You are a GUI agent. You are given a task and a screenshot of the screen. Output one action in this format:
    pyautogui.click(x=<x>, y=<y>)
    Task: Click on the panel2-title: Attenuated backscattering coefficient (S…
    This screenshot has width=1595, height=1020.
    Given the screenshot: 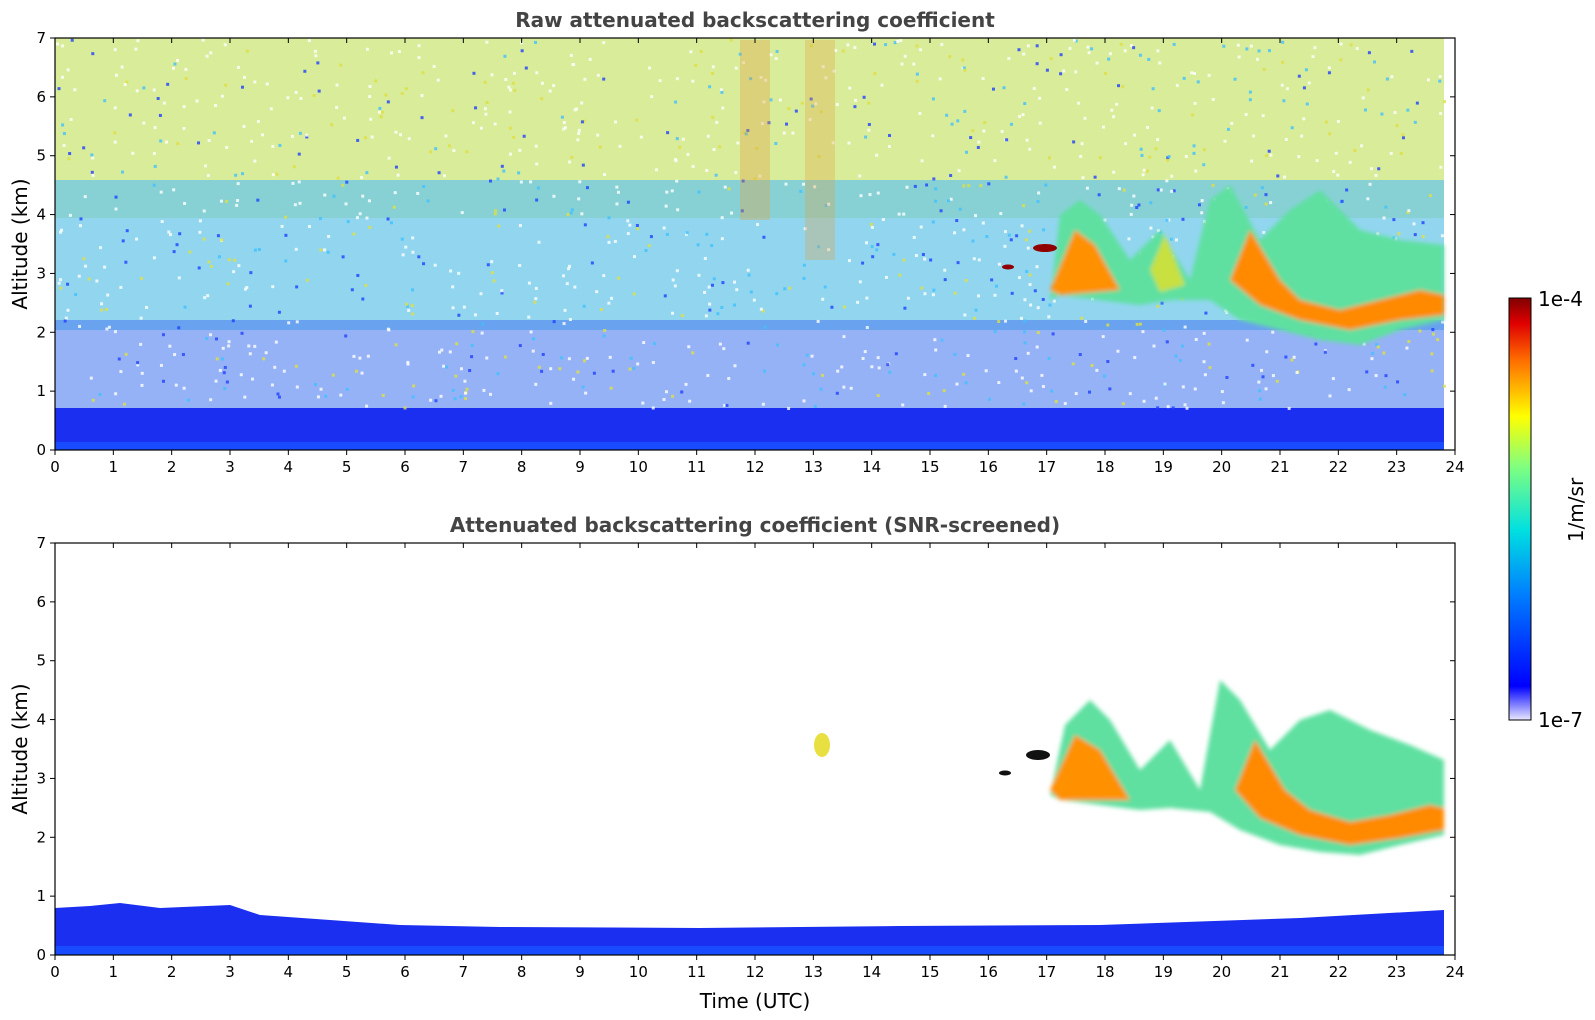 What is the action you would take?
    pyautogui.click(x=755, y=525)
    